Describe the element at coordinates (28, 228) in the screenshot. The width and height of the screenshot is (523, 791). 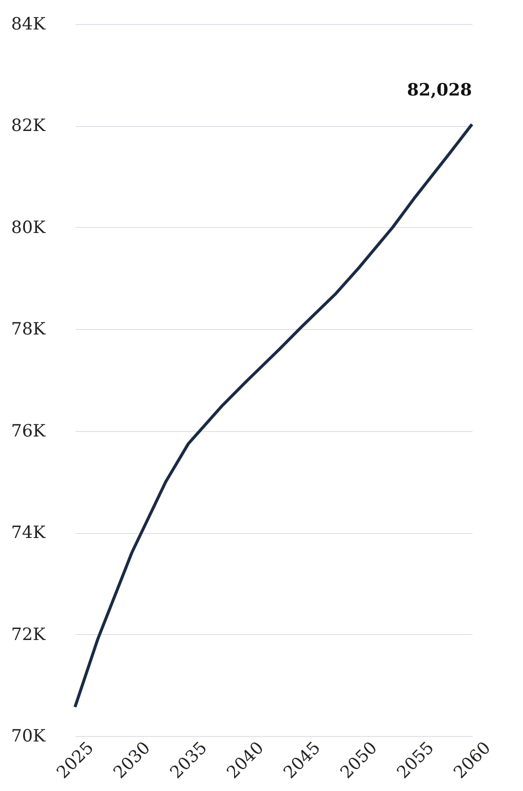
I see `y-tick-label: 80K` at that location.